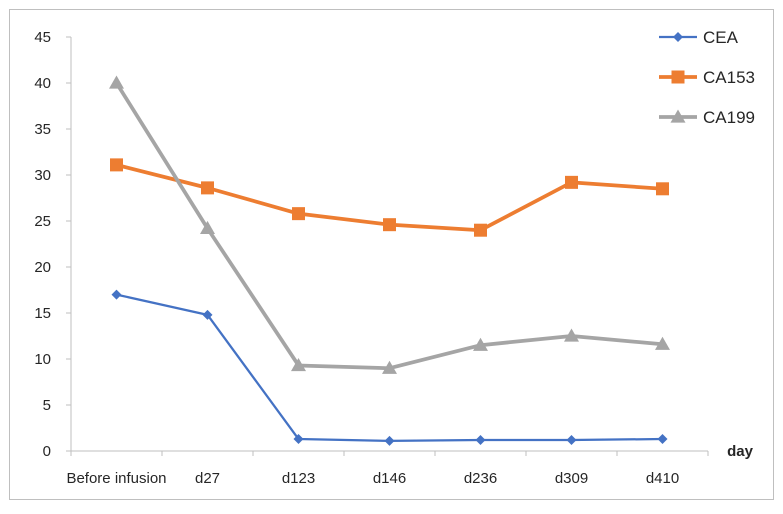  What do you see at coordinates (298, 478) in the screenshot?
I see `x-tick-label: d123` at bounding box center [298, 478].